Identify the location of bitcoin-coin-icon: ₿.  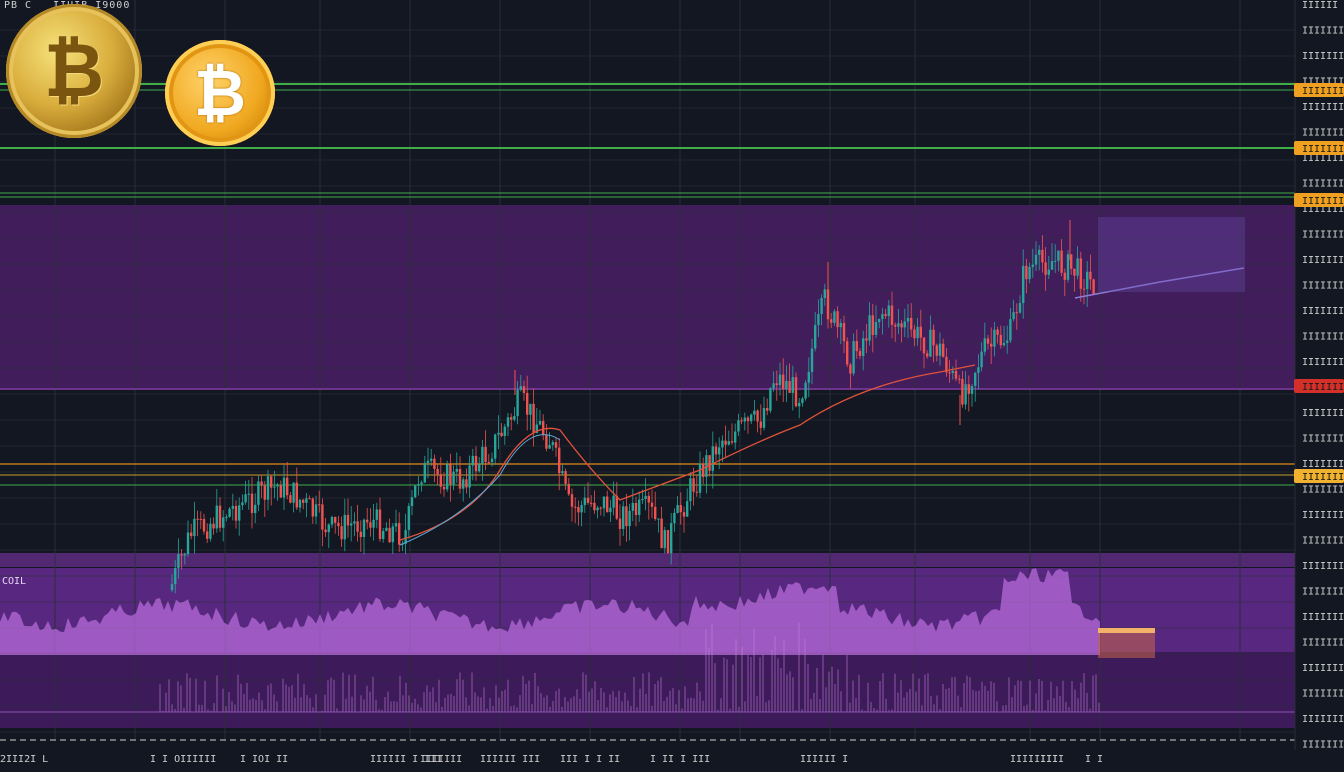
(74, 71).